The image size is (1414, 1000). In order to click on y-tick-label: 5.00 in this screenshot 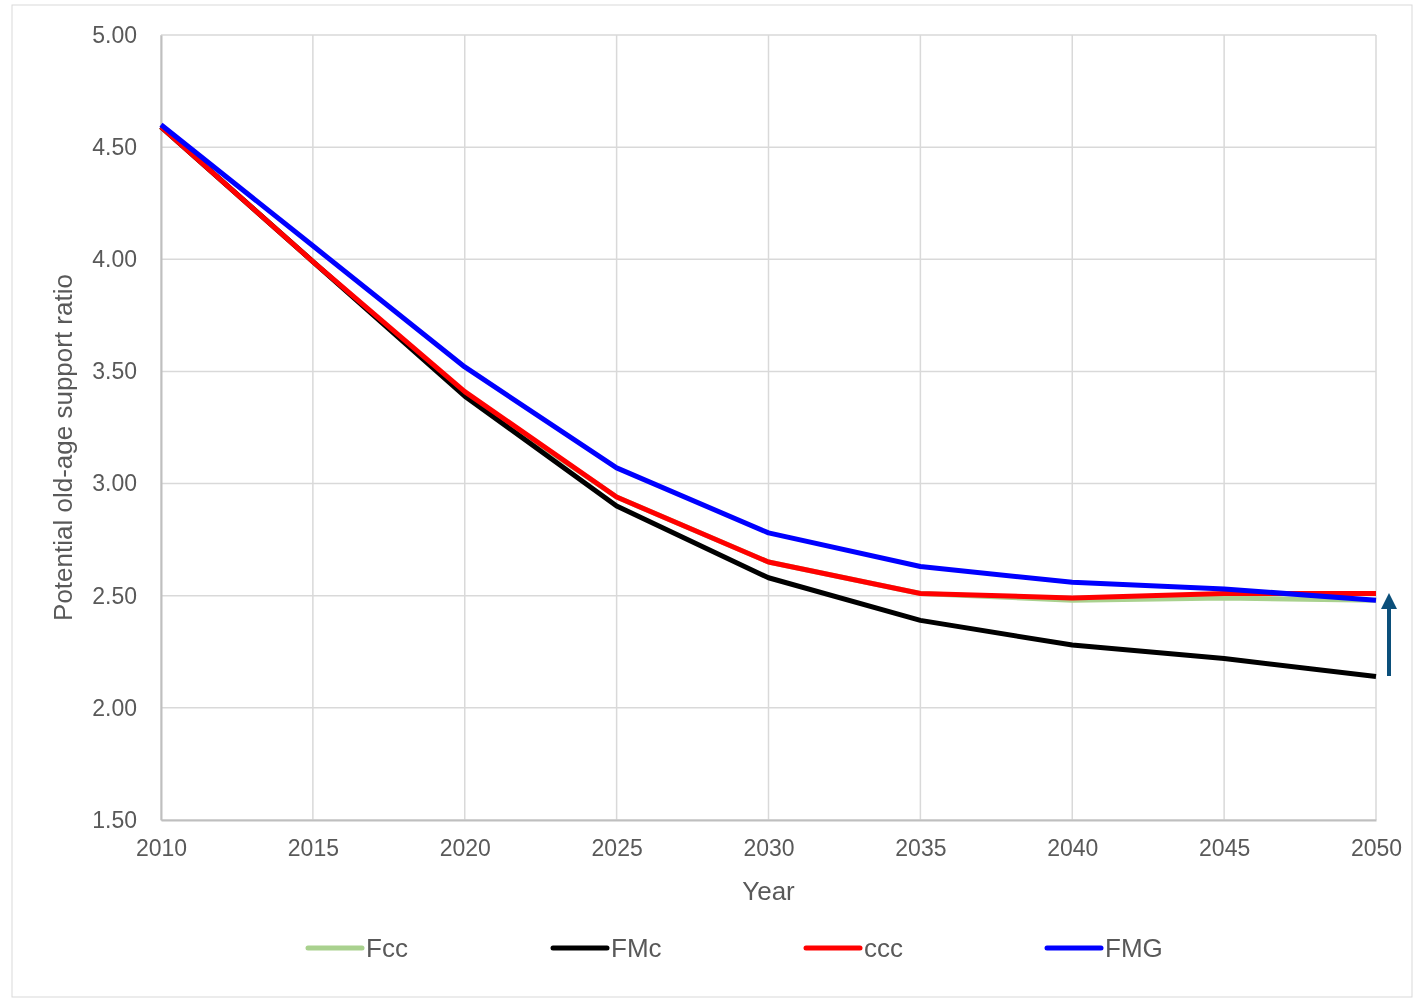, I will do `click(114, 34)`.